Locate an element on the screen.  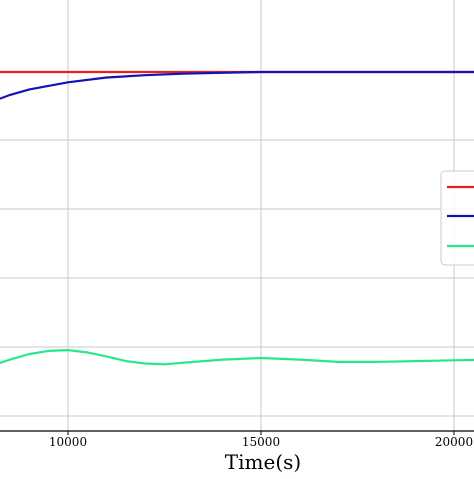
x-tick-label: 10000 is located at coordinates (68, 442).